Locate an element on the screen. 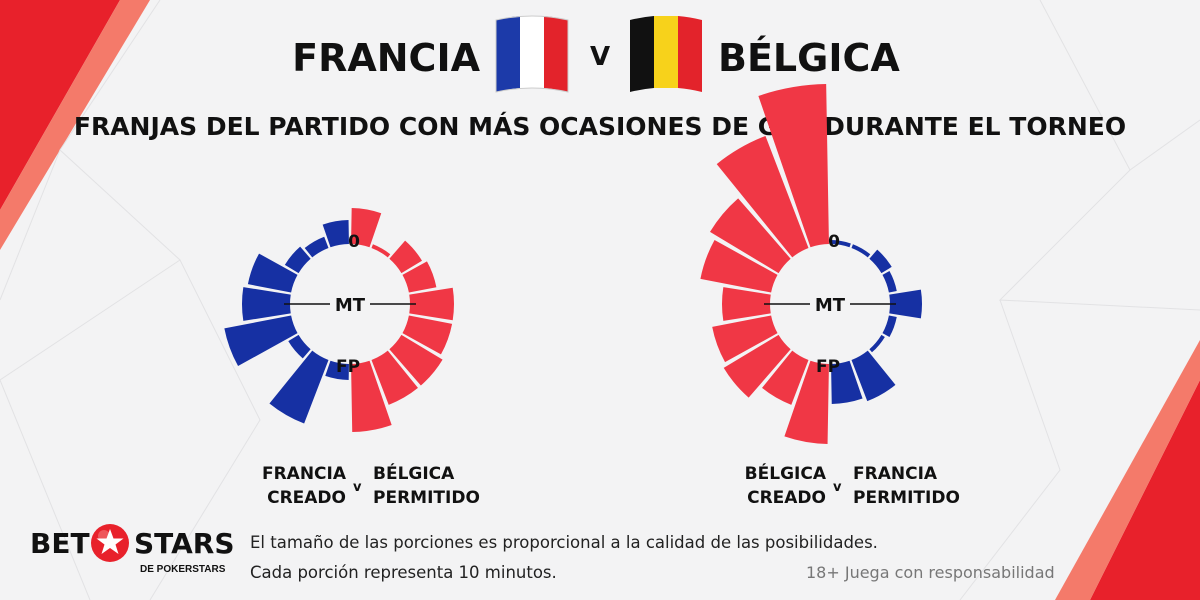 The height and width of the screenshot is (600, 1200). legend-left-line1: BÉLGICA is located at coordinates (785, 474).